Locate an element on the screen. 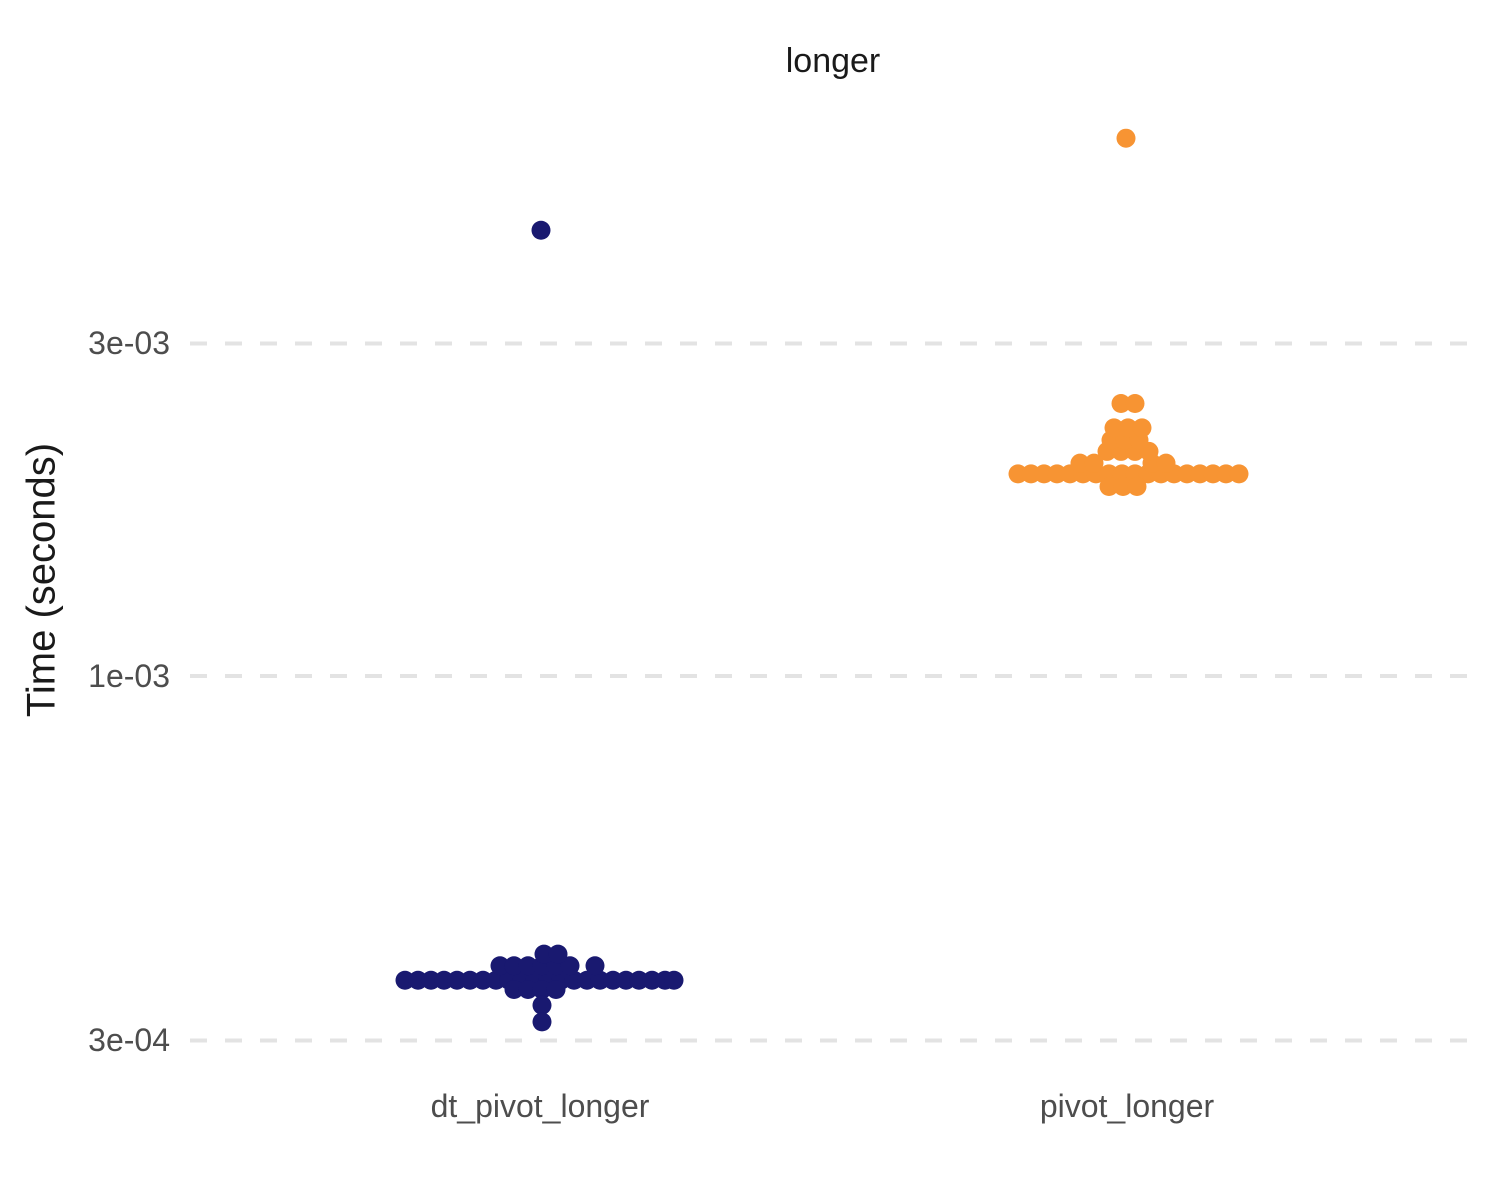 This screenshot has height=1200, width=1500. y-tick-label: 3e-03 is located at coordinates (129, 343).